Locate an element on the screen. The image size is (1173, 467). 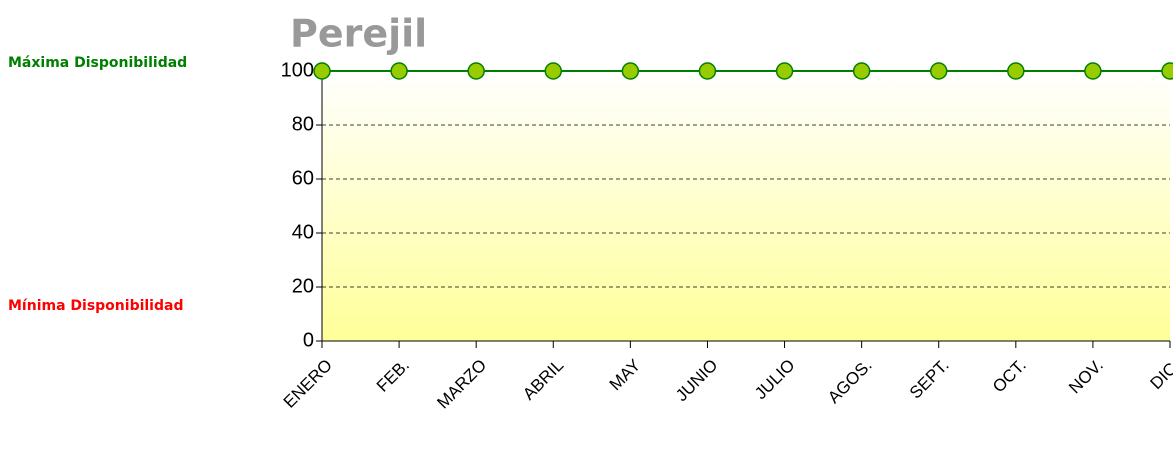
y-tick-label: 100 is located at coordinates (297, 70).